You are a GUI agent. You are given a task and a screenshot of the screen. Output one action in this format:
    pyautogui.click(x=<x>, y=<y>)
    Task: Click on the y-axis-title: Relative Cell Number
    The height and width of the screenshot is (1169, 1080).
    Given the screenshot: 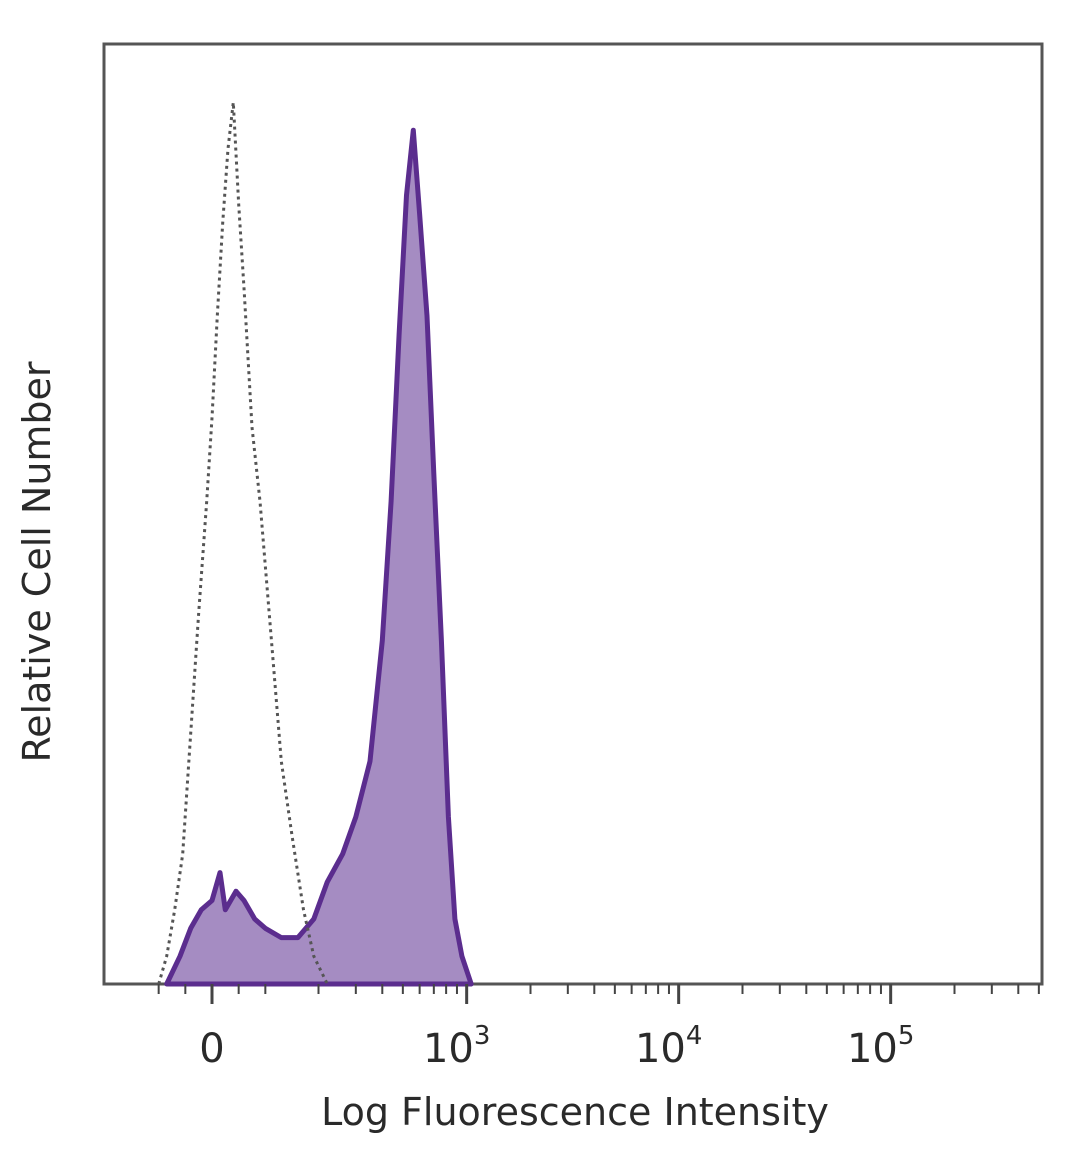 What is the action you would take?
    pyautogui.click(x=37, y=561)
    